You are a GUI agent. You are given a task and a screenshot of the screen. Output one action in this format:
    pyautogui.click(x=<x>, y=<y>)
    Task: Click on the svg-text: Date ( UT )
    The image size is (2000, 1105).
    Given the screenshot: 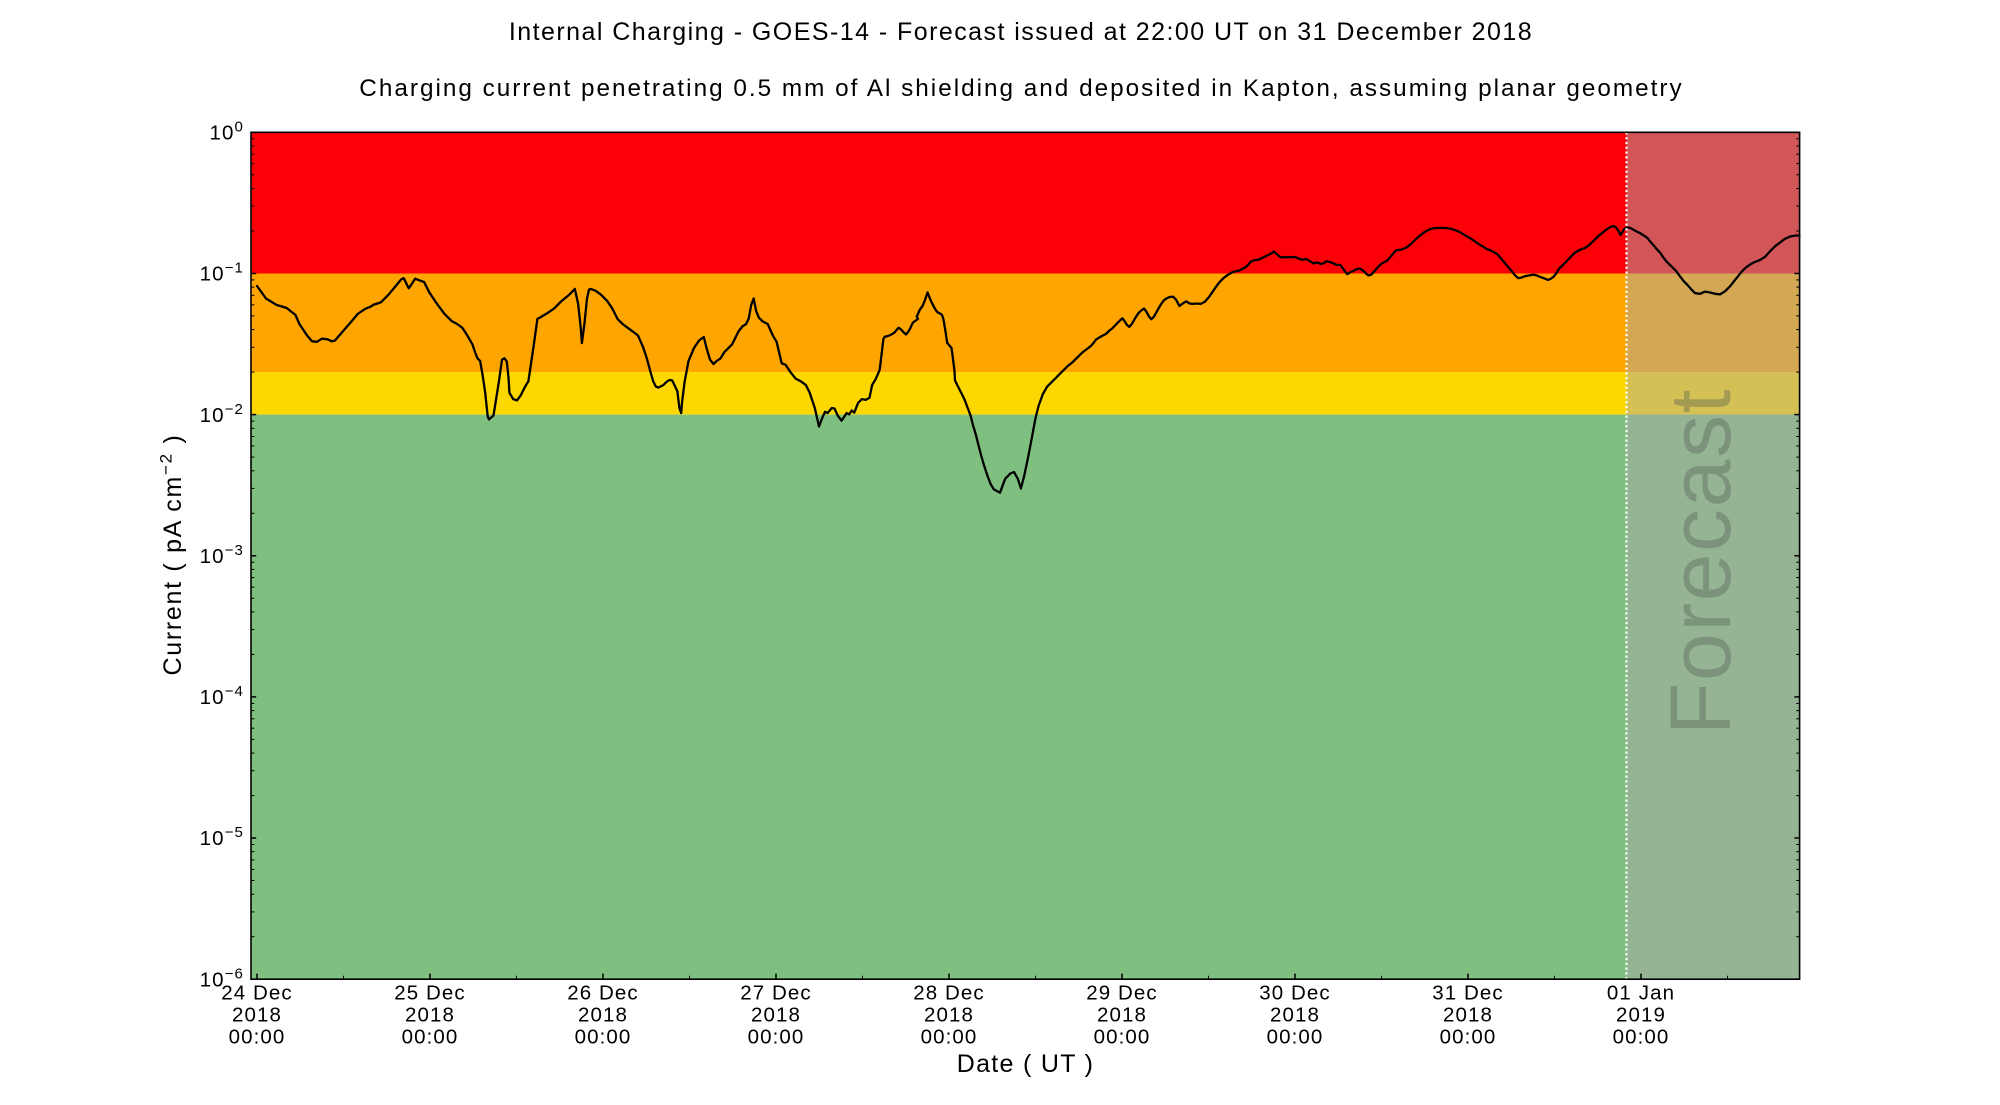 What is the action you would take?
    pyautogui.click(x=1025, y=1064)
    